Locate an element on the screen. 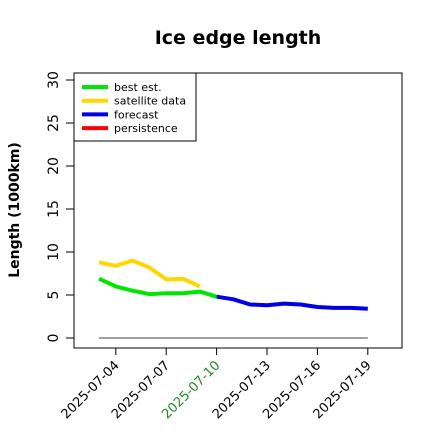  legend-label: best est. is located at coordinates (138, 87).